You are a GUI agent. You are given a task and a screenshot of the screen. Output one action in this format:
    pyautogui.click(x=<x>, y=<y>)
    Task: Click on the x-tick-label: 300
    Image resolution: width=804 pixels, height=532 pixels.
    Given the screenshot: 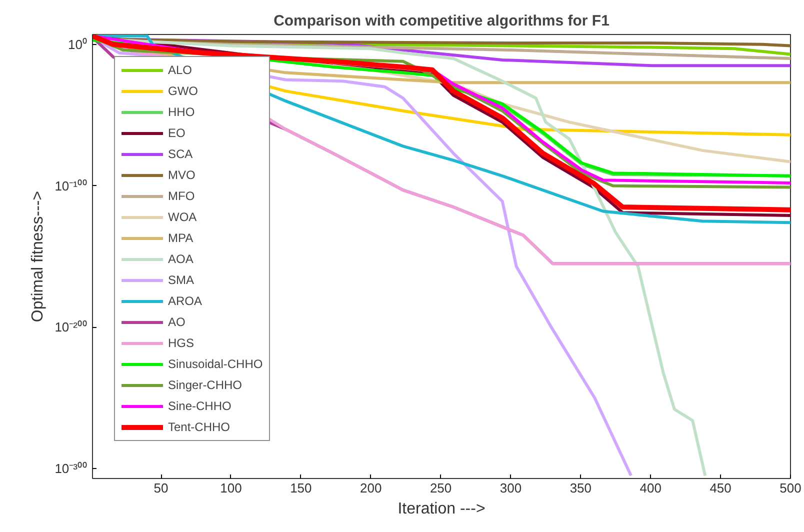 What is the action you would take?
    pyautogui.click(x=511, y=488)
    